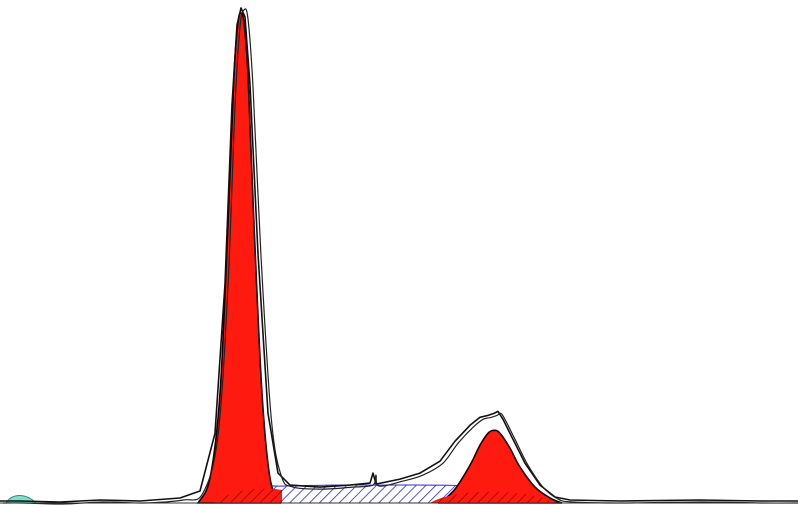  Describe the element at coordinates (385, 495) in the screenshot. I see `overlap-layer` at that location.